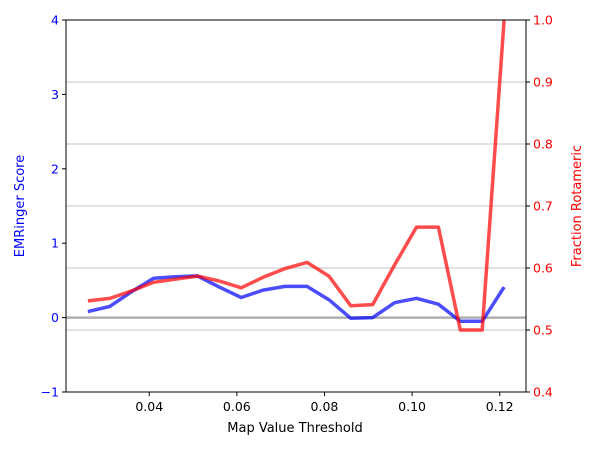  Describe the element at coordinates (55, 94) in the screenshot. I see `left-y-tick-label-4: 3` at that location.